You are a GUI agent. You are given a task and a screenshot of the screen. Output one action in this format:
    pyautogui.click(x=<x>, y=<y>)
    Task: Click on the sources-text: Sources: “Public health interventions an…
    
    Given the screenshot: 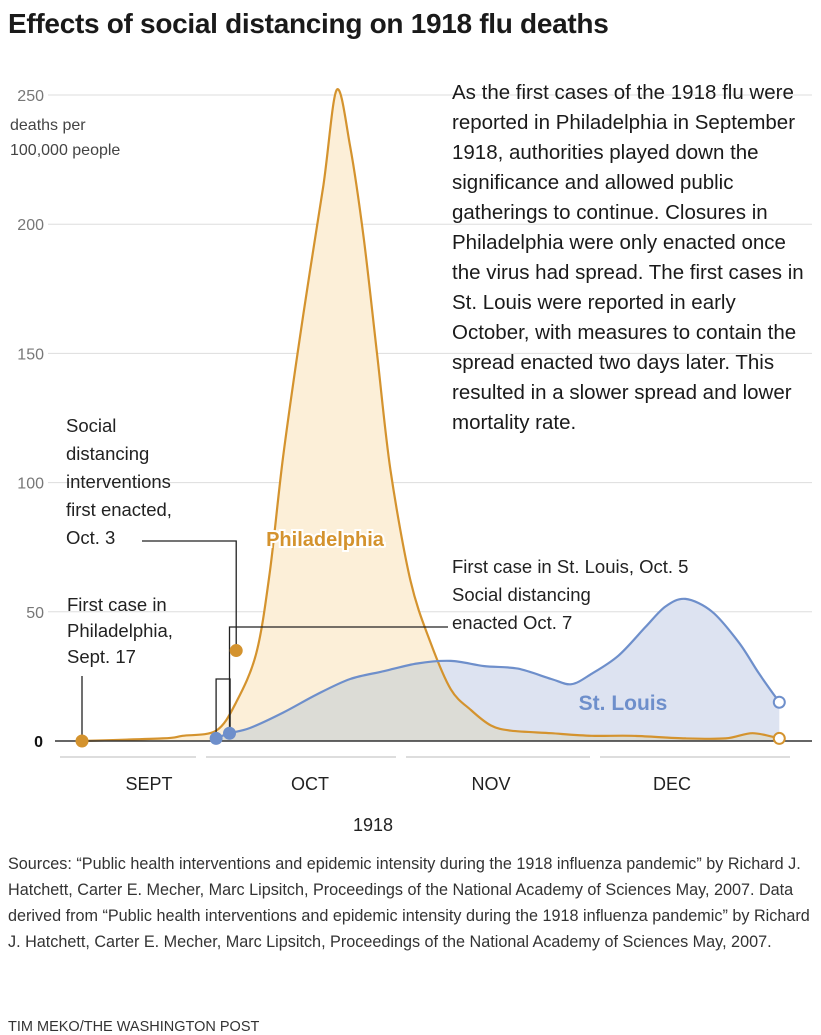 What is the action you would take?
    pyautogui.click(x=409, y=903)
    